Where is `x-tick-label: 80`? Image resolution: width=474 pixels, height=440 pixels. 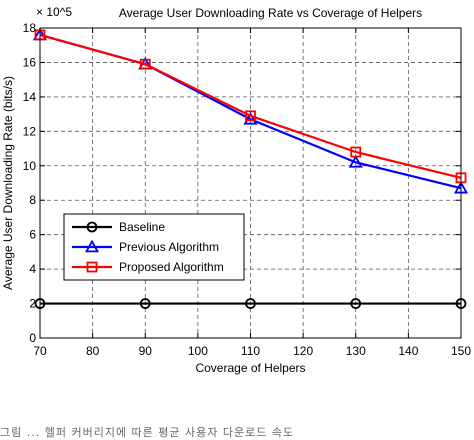
x-tick-label: 80 is located at coordinates (93, 351).